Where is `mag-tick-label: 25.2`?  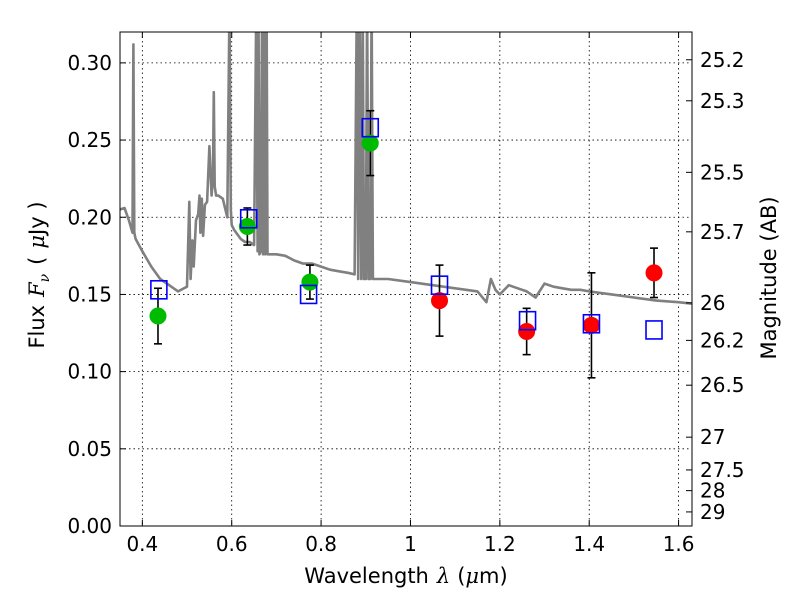
mag-tick-label: 25.2 is located at coordinates (722, 60).